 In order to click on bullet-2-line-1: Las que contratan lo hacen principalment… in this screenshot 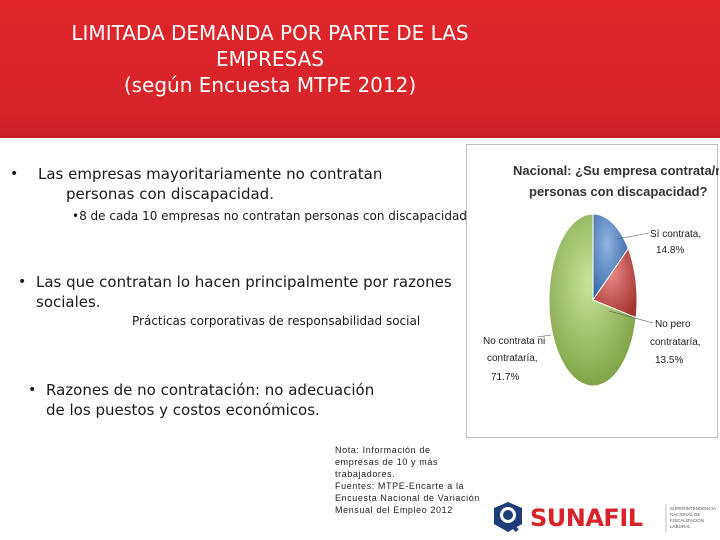, I will do `click(244, 282)`.